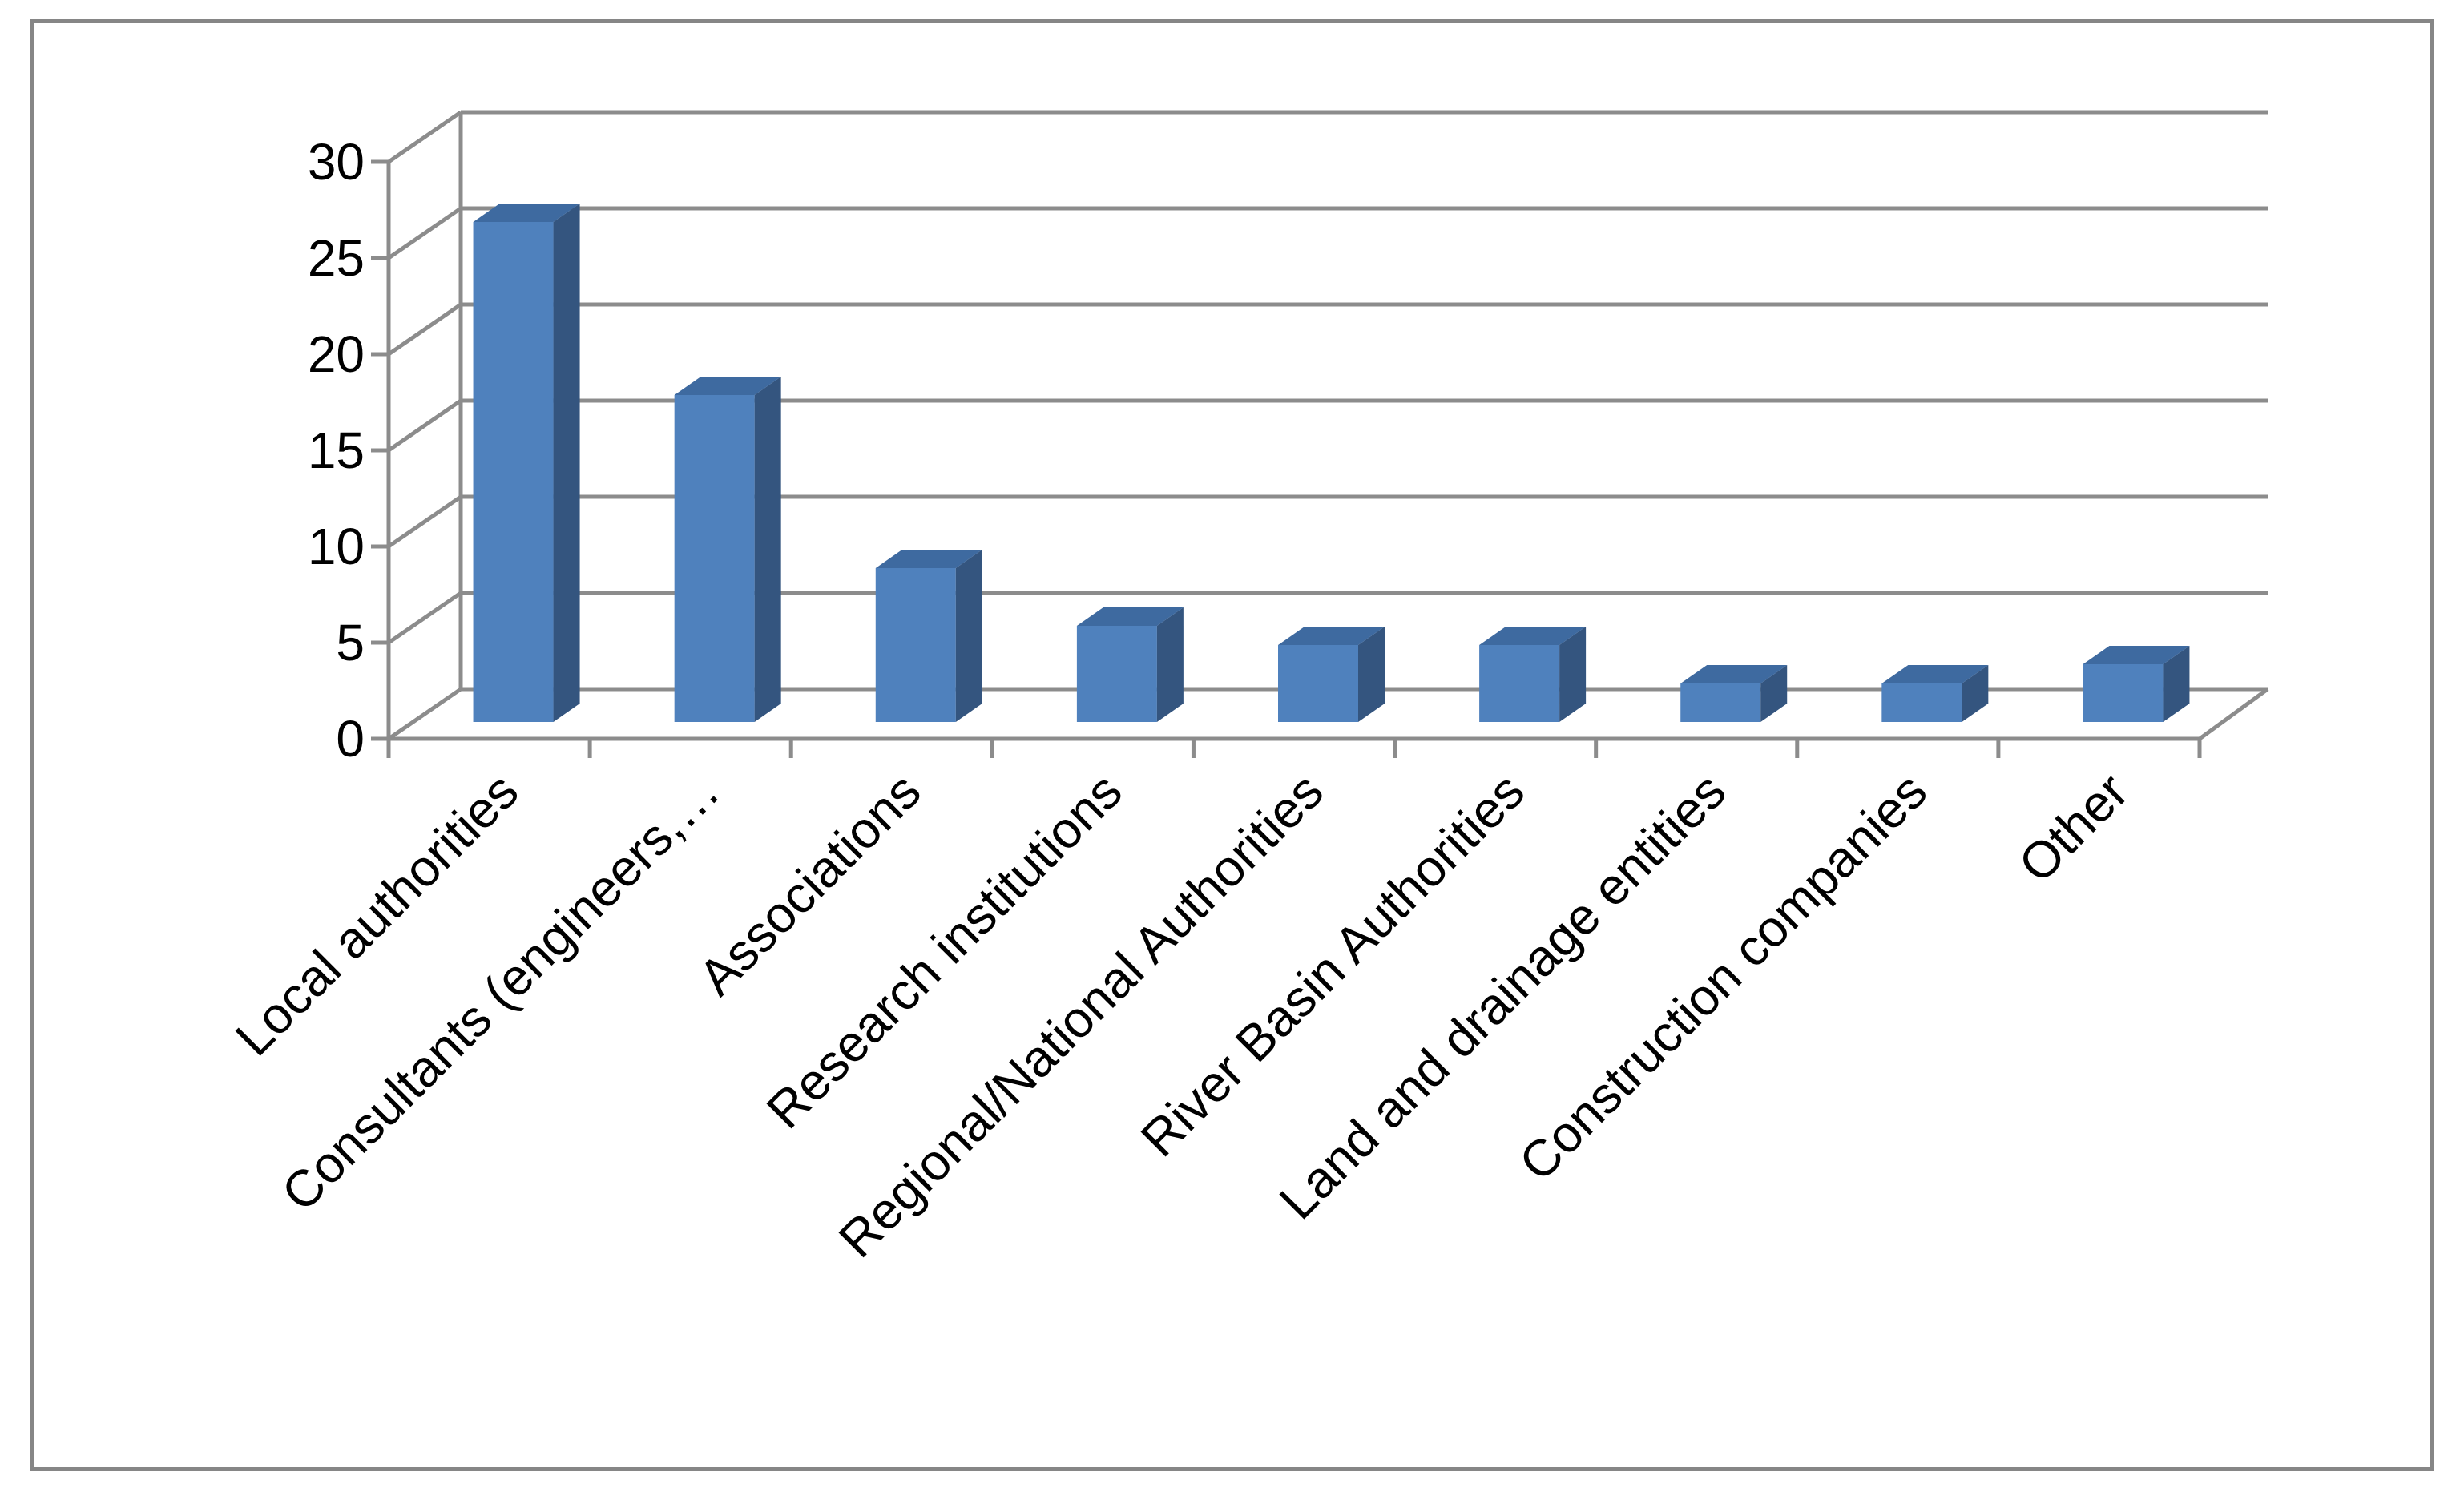 This screenshot has height=1492, width=2464. Describe the element at coordinates (336, 547) in the screenshot. I see `y-tick-label: 10` at that location.